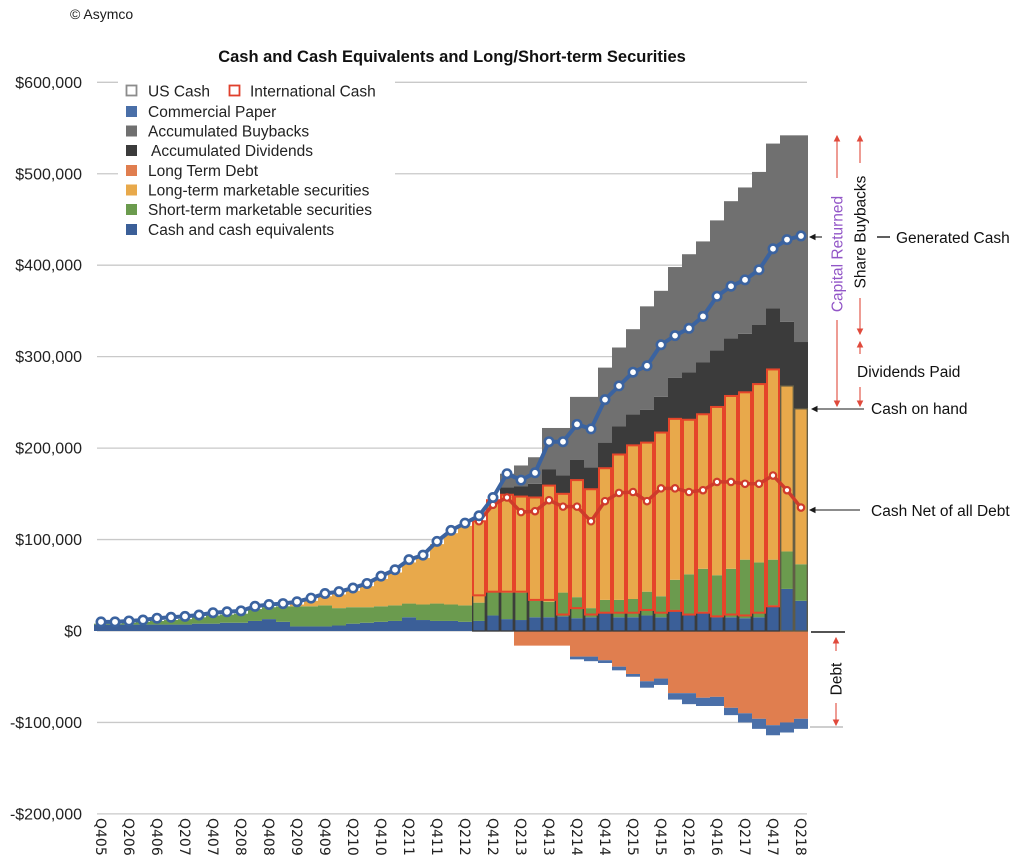 The height and width of the screenshot is (864, 1024). What do you see at coordinates (131, 229) in the screenshot?
I see `legend-swatch-cash-equivalents` at bounding box center [131, 229].